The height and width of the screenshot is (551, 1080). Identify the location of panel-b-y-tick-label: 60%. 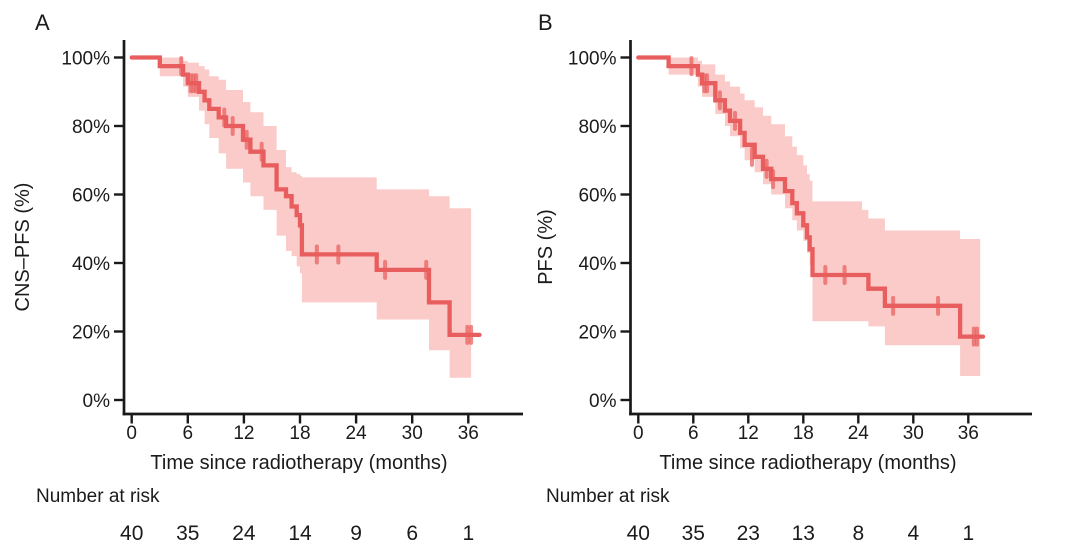
(597, 196).